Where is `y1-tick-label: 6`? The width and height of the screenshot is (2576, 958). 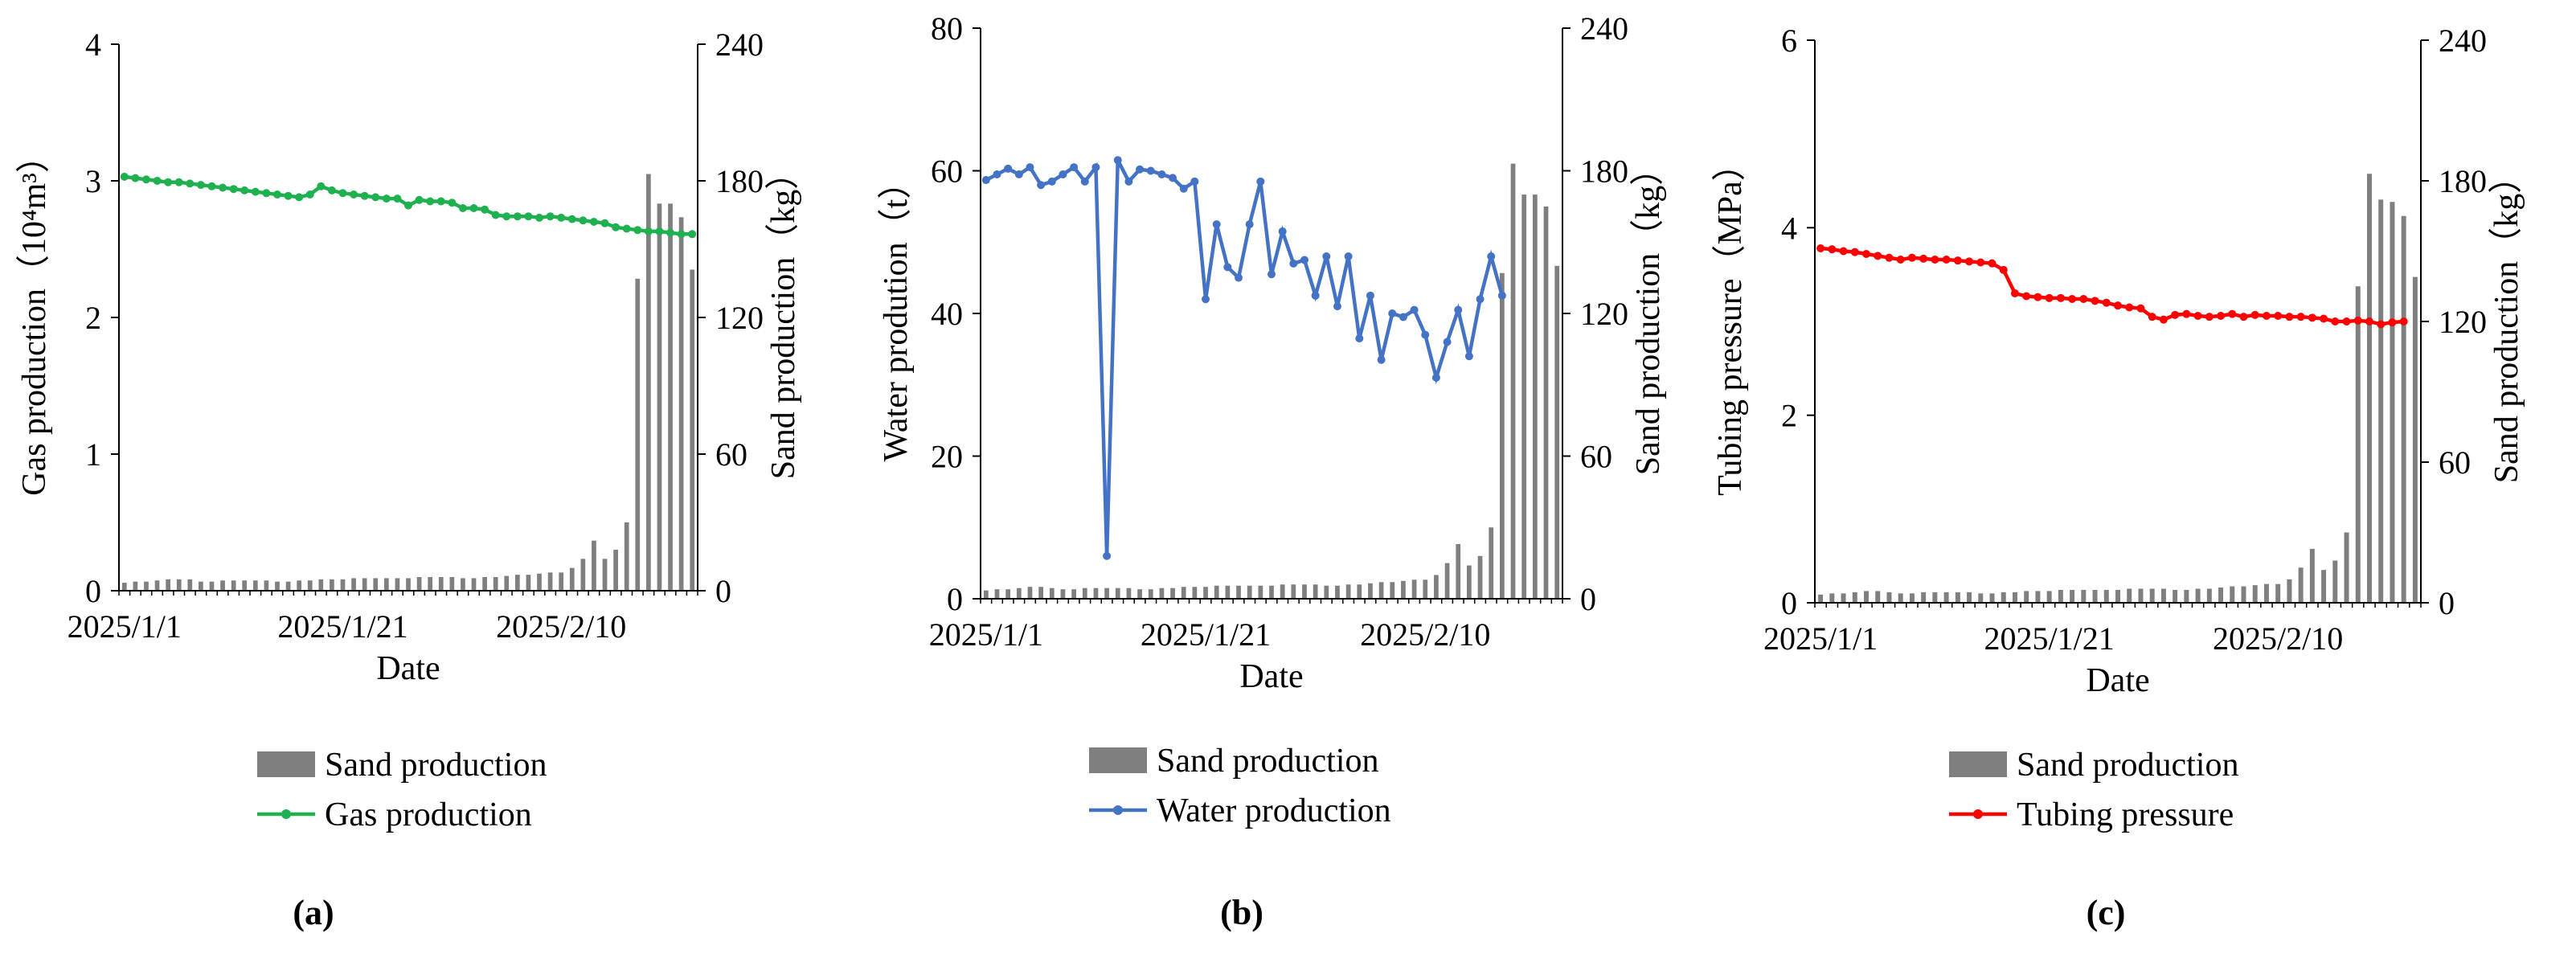
y1-tick-label: 6 is located at coordinates (1789, 41).